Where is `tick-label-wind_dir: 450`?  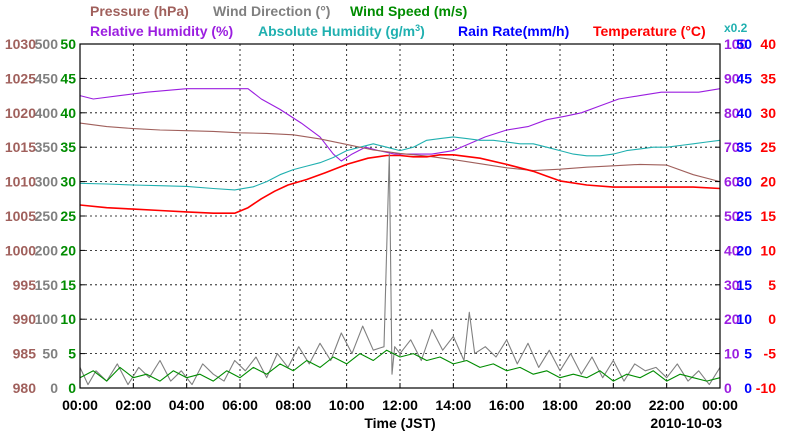 tick-label-wind_dir: 450 is located at coordinates (47, 78).